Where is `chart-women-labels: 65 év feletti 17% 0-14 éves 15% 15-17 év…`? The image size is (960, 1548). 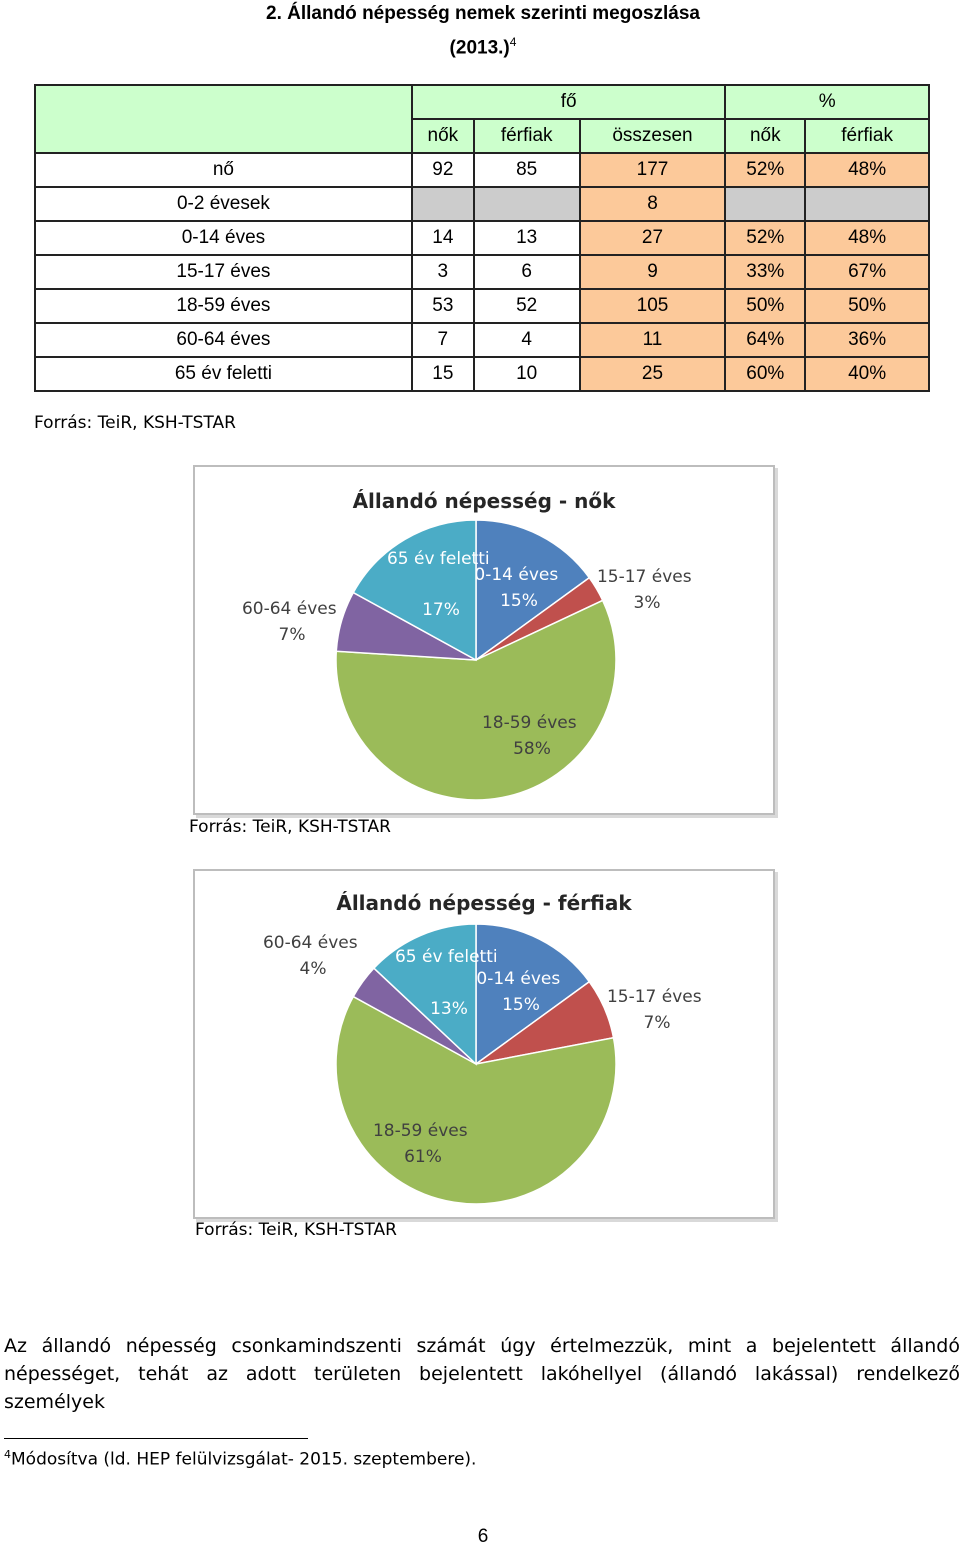 chart-women-labels: 65 év feletti 17% 0-14 éves 15% 15-17 év… is located at coordinates (467, 654).